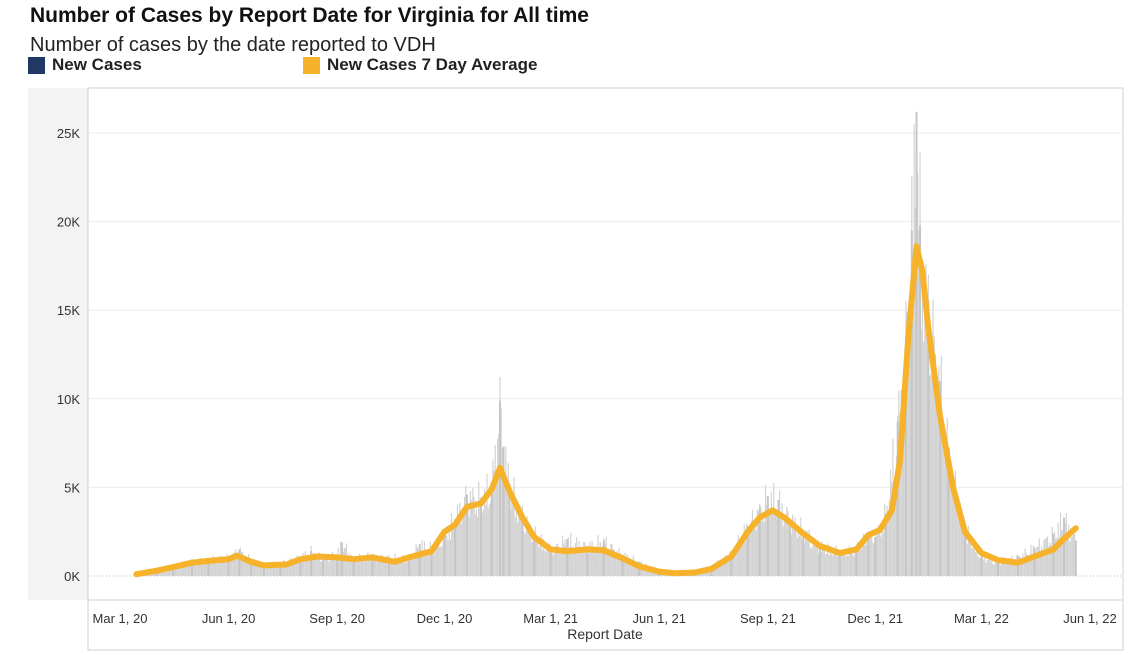 The height and width of the screenshot is (655, 1135). What do you see at coordinates (85, 65) in the screenshot?
I see `legend-item-new-cases: New Cases` at bounding box center [85, 65].